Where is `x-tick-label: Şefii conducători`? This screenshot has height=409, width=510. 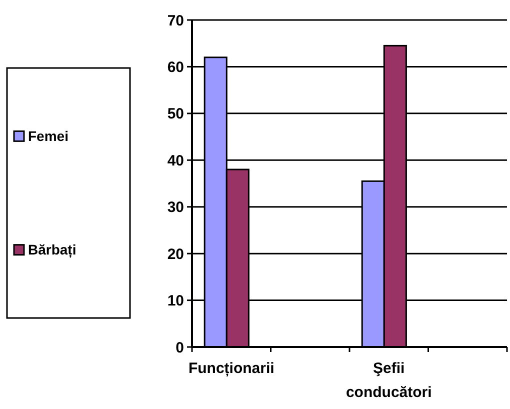
x-tick-label: Şefii conducători is located at coordinates (389, 380).